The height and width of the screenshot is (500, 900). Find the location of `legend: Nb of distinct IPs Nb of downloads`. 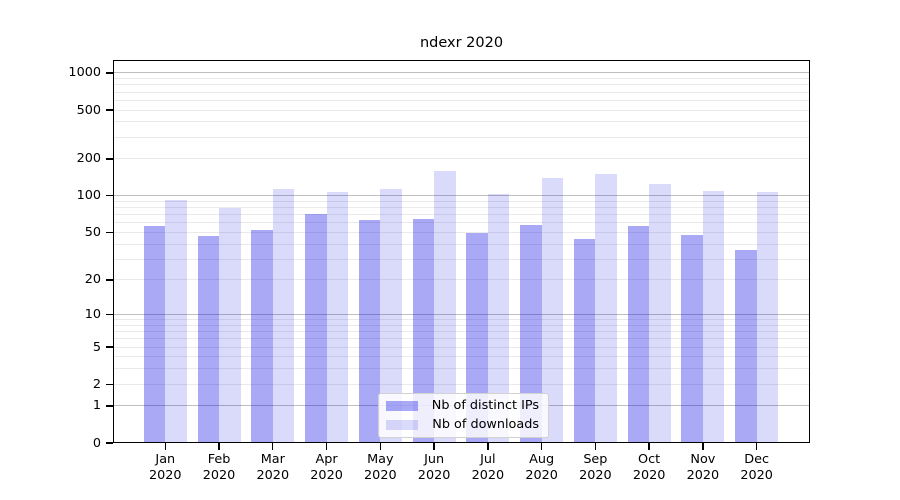

legend: Nb of distinct IPs Nb of downloads is located at coordinates (463, 415).